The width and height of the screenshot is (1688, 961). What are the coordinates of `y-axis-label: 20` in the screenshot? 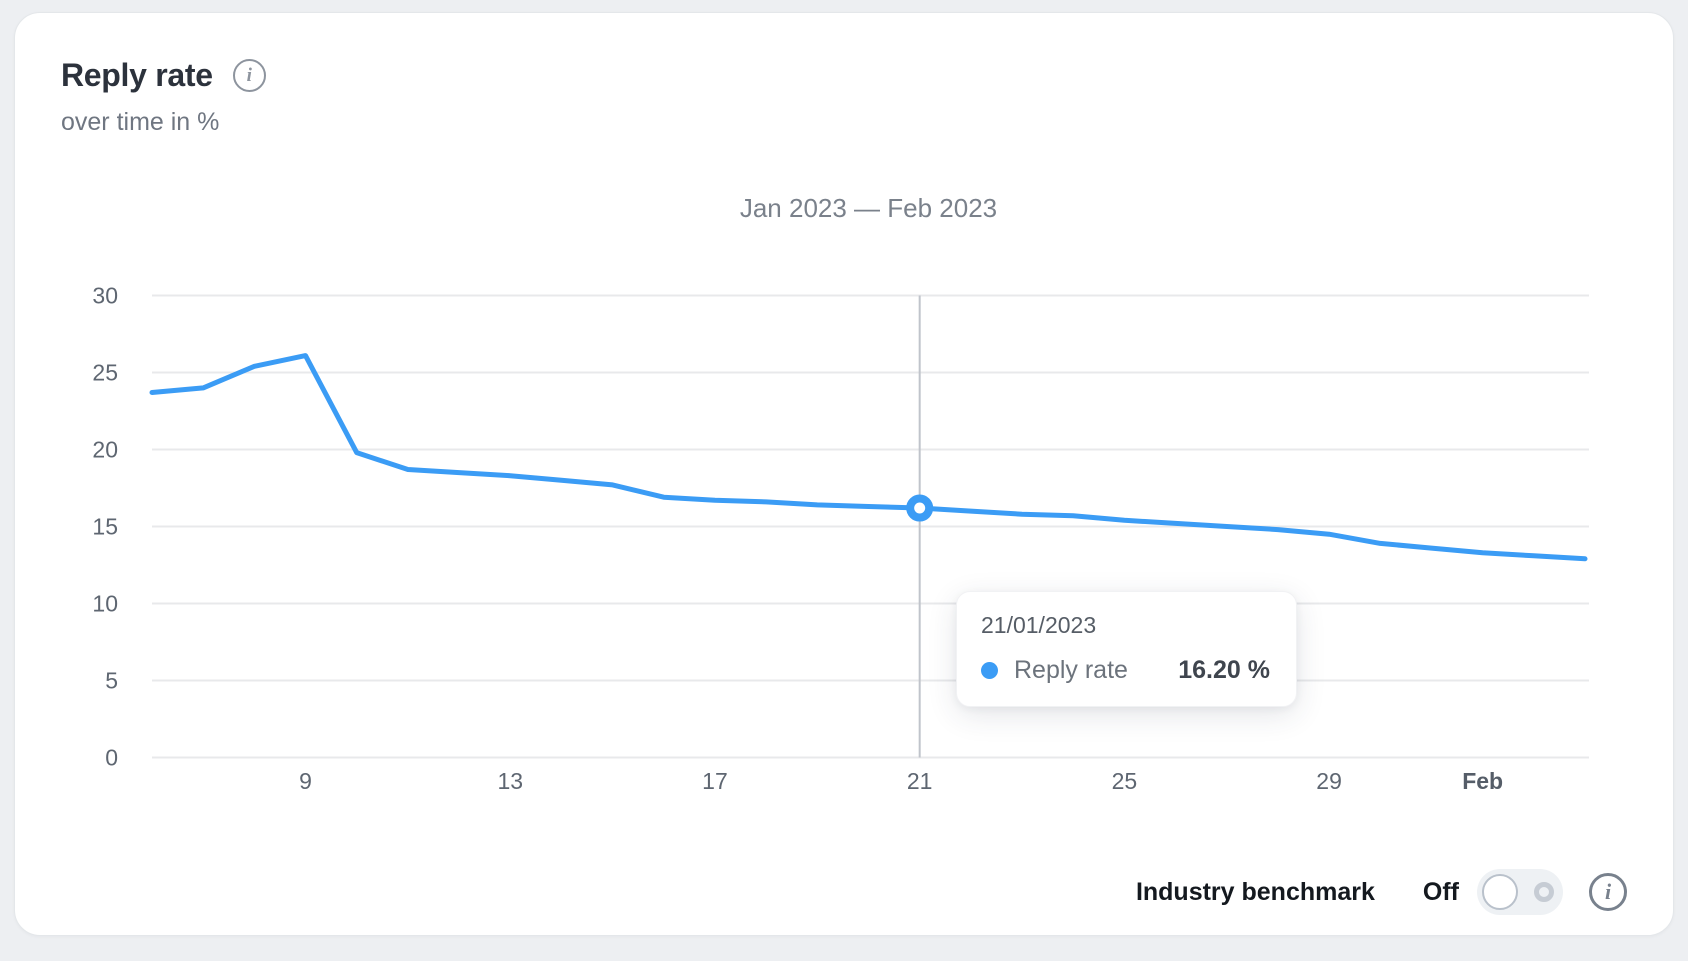 It's located at (105, 450).